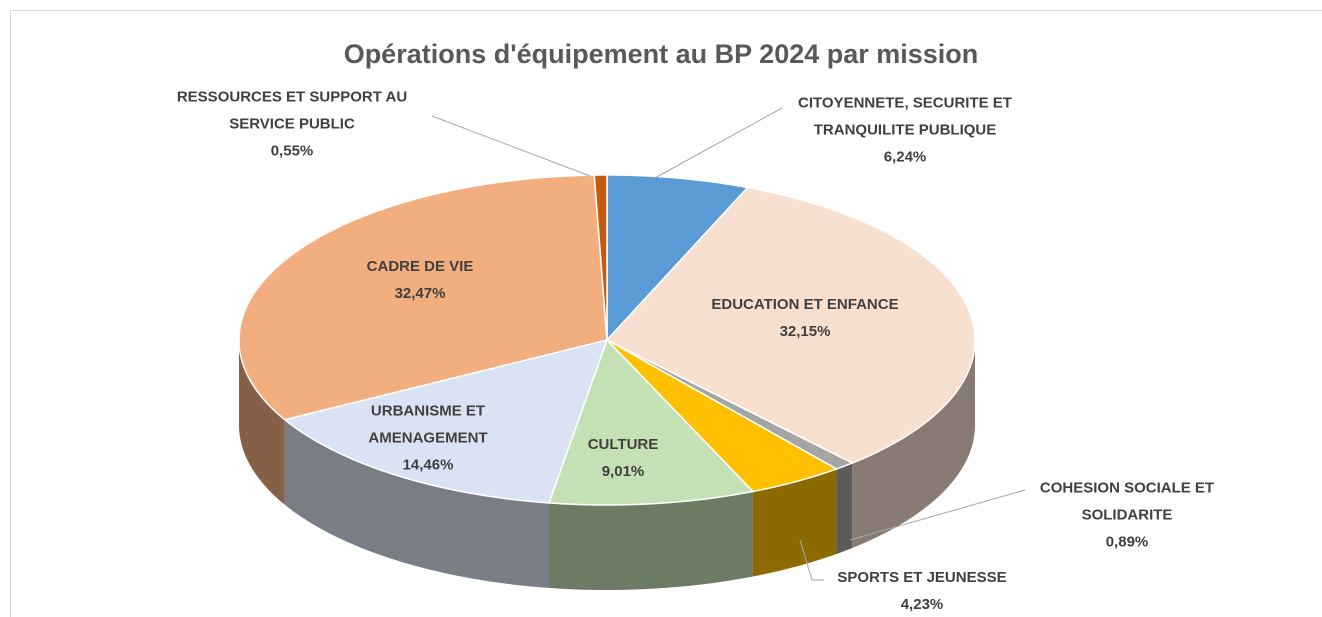 This screenshot has height=617, width=1322. What do you see at coordinates (292, 110) in the screenshot?
I see `category-label: RESSOURCES ET SUPPORT AU SERVICE PUBLIC` at bounding box center [292, 110].